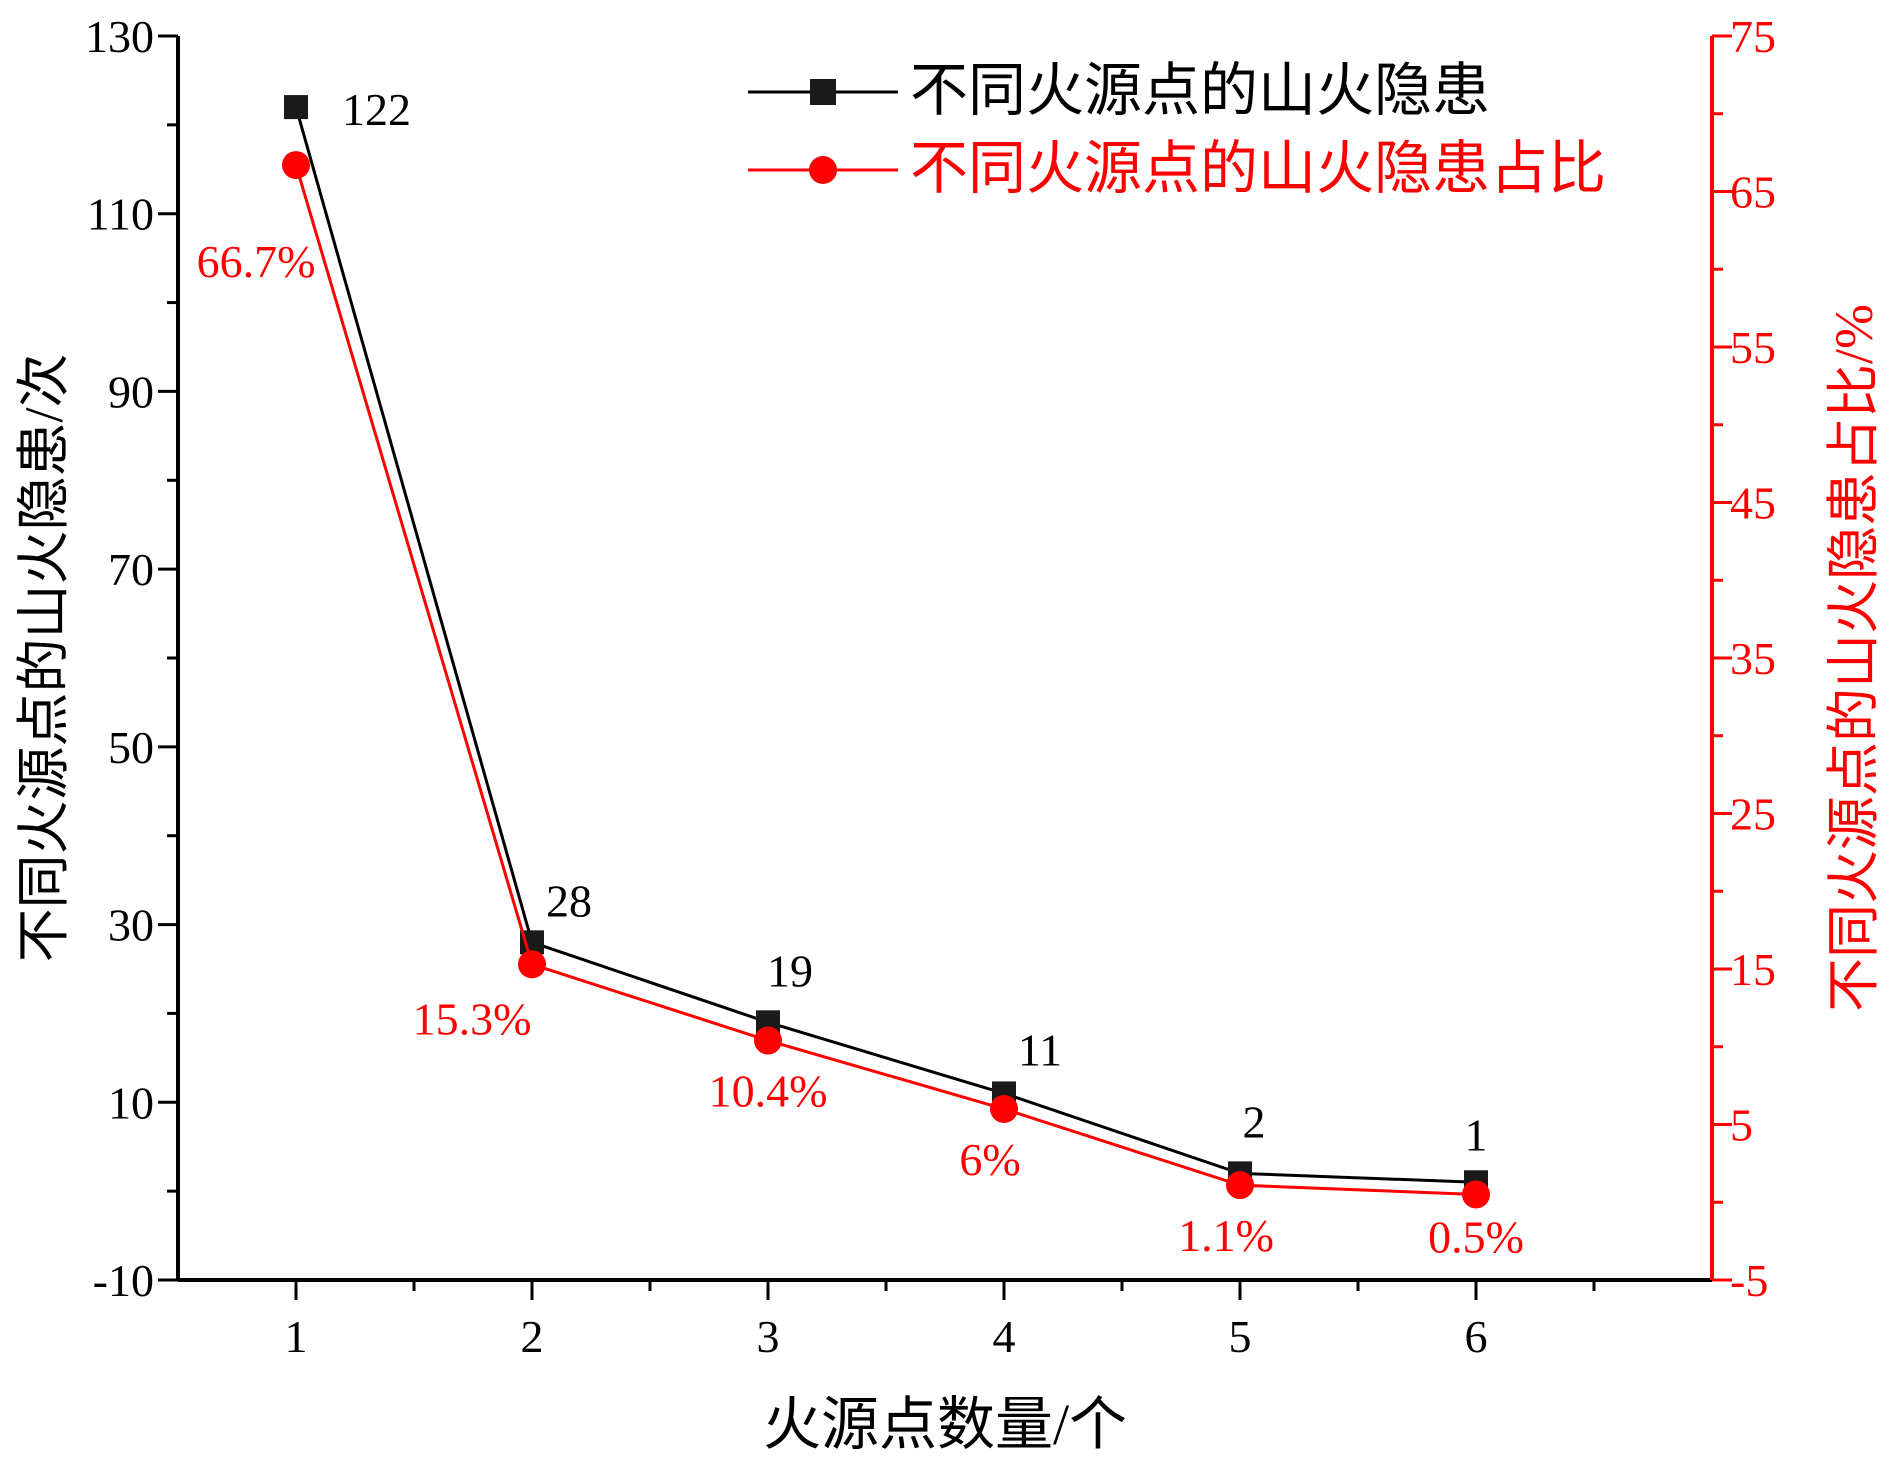  What do you see at coordinates (1753, 192) in the screenshot?
I see `right-tick-label: 65` at bounding box center [1753, 192].